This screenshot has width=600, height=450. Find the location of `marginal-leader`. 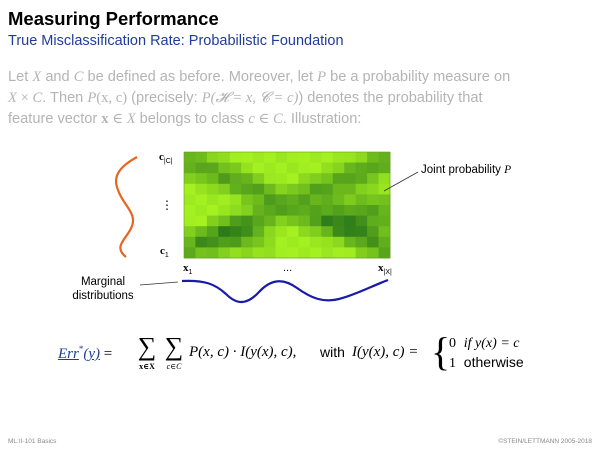

marginal-leader is located at coordinates (159, 283).